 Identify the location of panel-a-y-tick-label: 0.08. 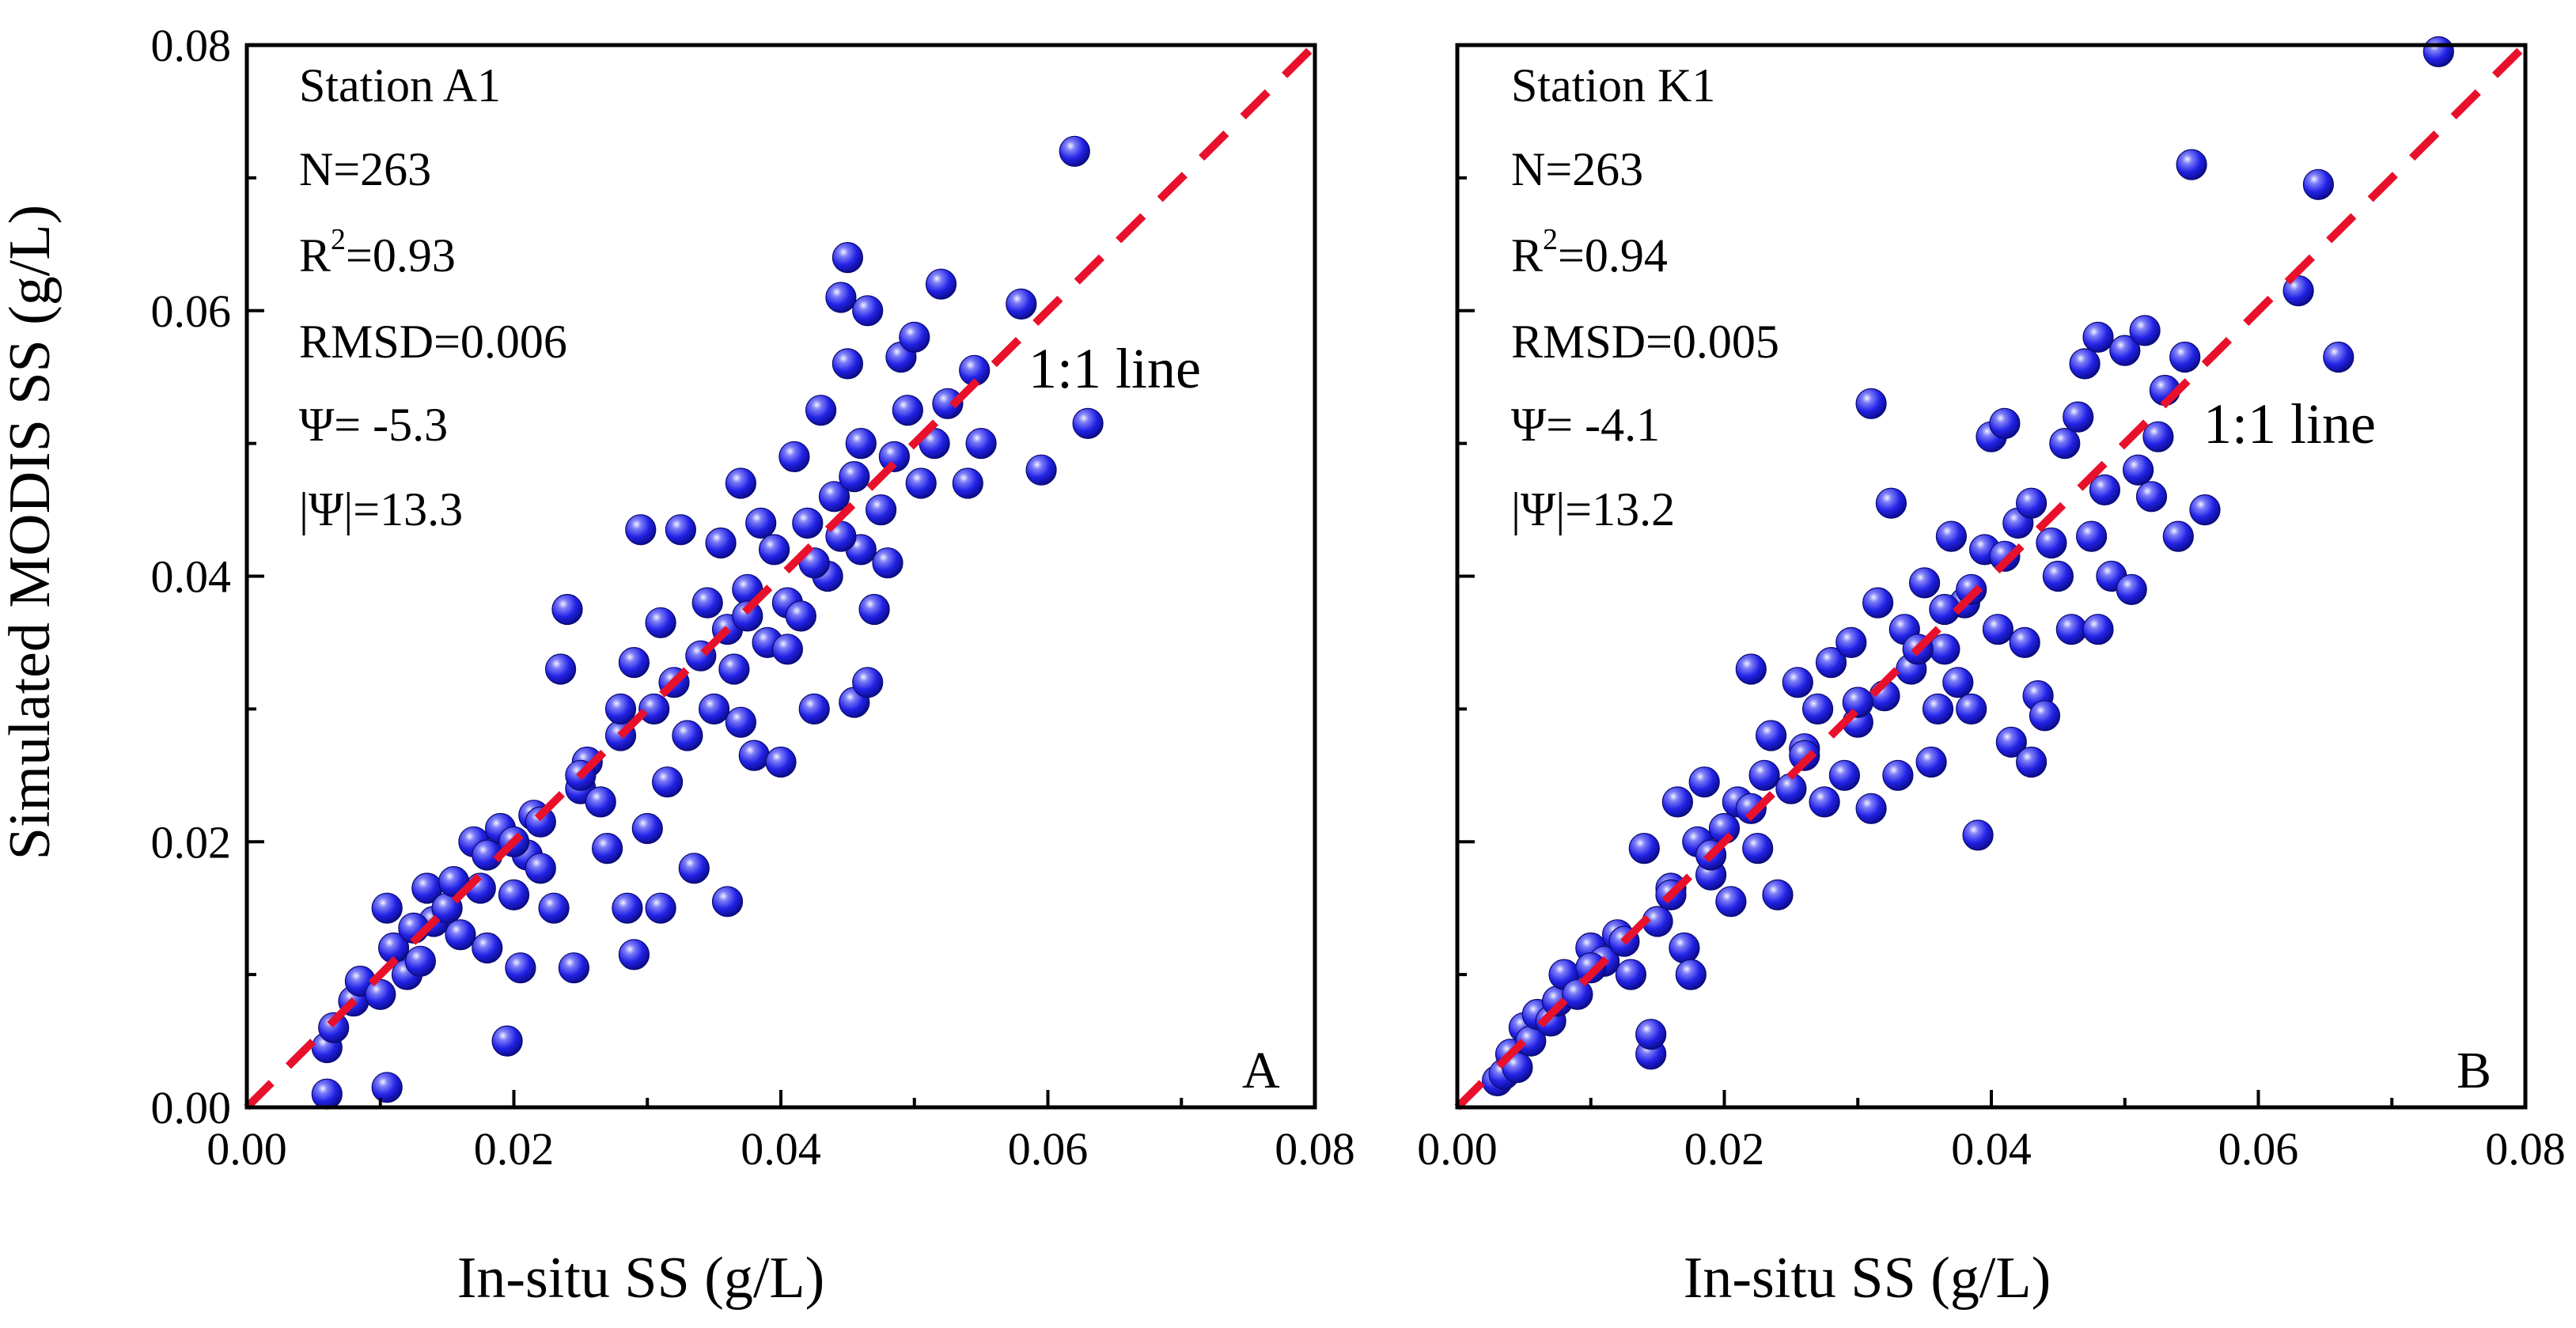
(191, 46).